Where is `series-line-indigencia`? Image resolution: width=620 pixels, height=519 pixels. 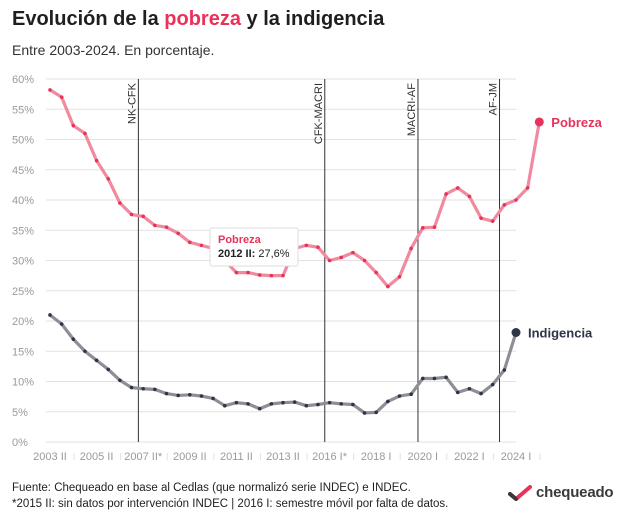 series-line-indigencia is located at coordinates (283, 364).